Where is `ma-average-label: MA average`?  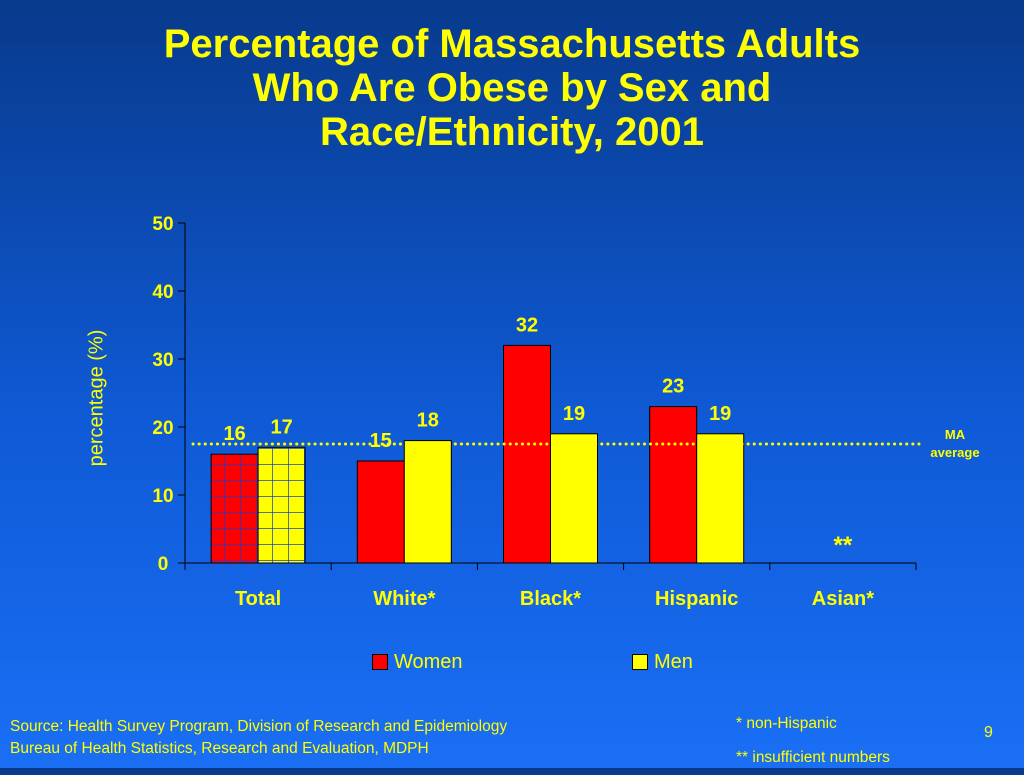 ma-average-label: MA average is located at coordinates (955, 444).